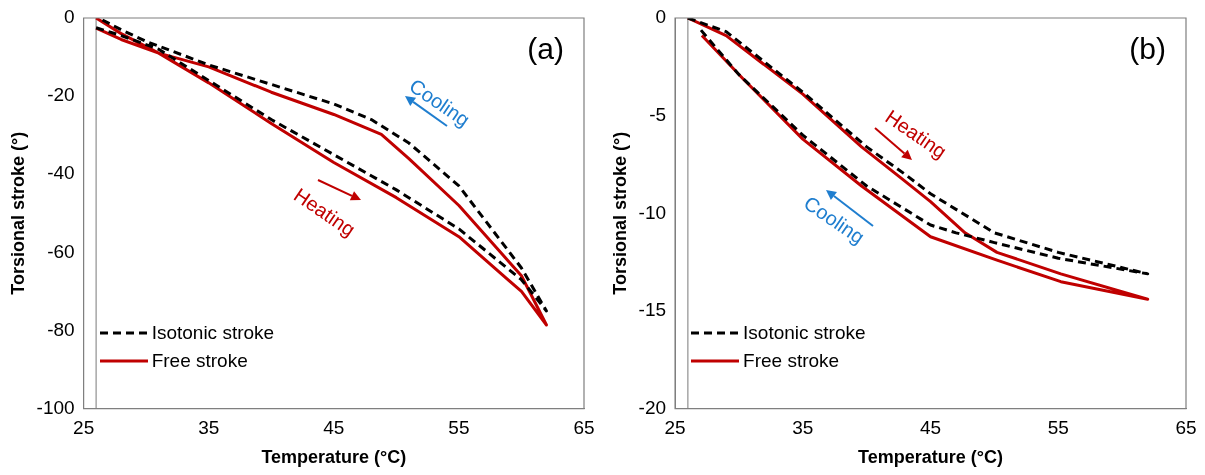 This screenshot has height=475, width=1205. I want to click on y-tick-label: -100, so click(55, 407).